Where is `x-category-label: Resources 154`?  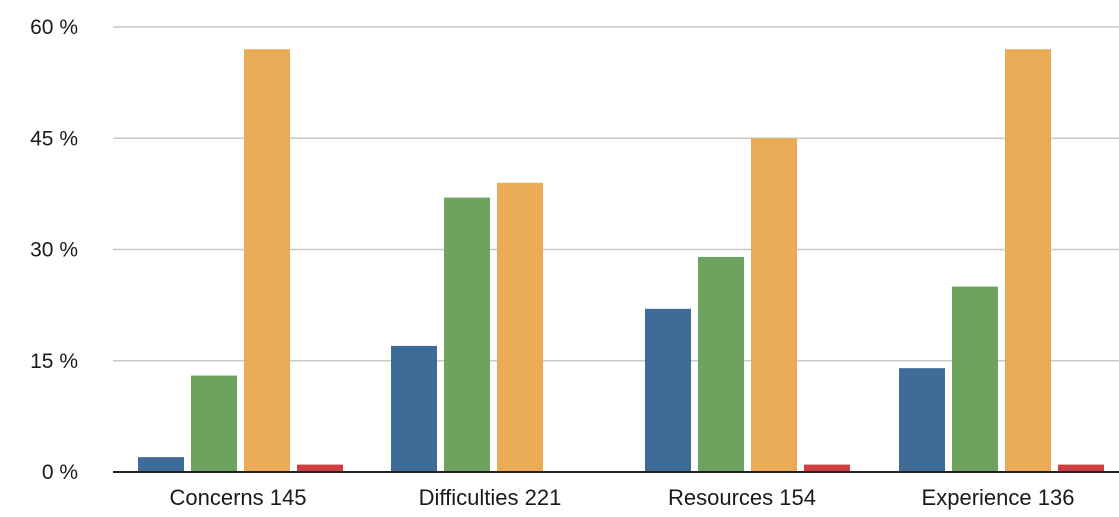 x-category-label: Resources 154 is located at coordinates (742, 497).